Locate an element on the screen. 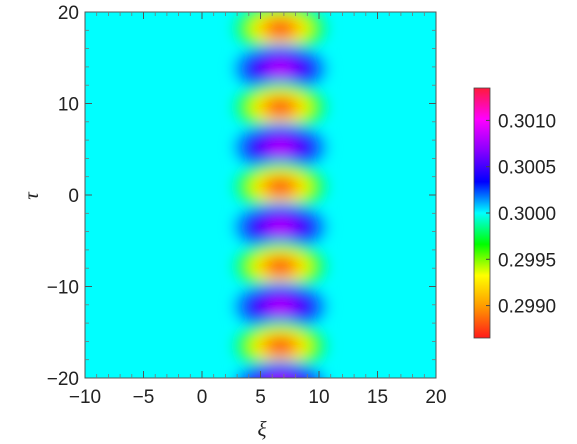 The width and height of the screenshot is (577, 444). y-tick-label: −10 is located at coordinates (63, 288).